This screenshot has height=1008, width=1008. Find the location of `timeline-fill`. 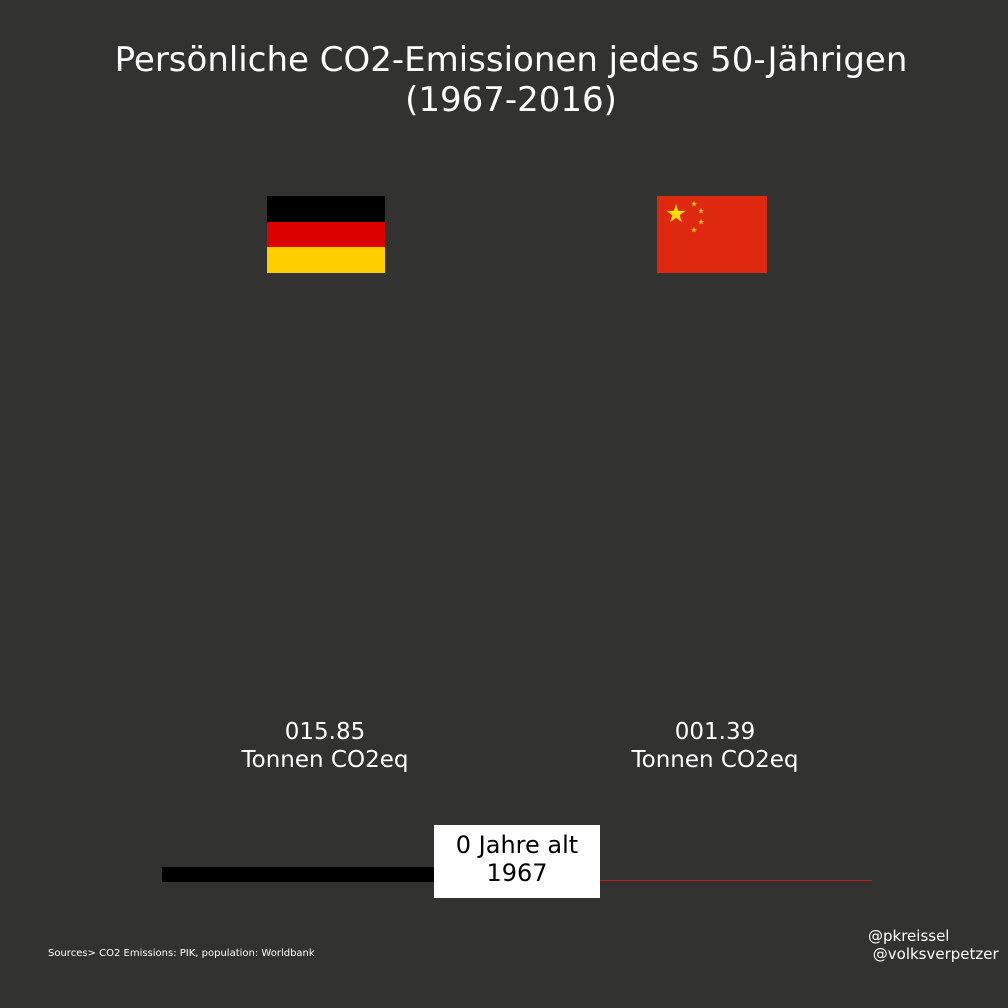

timeline-fill is located at coordinates (299, 874).